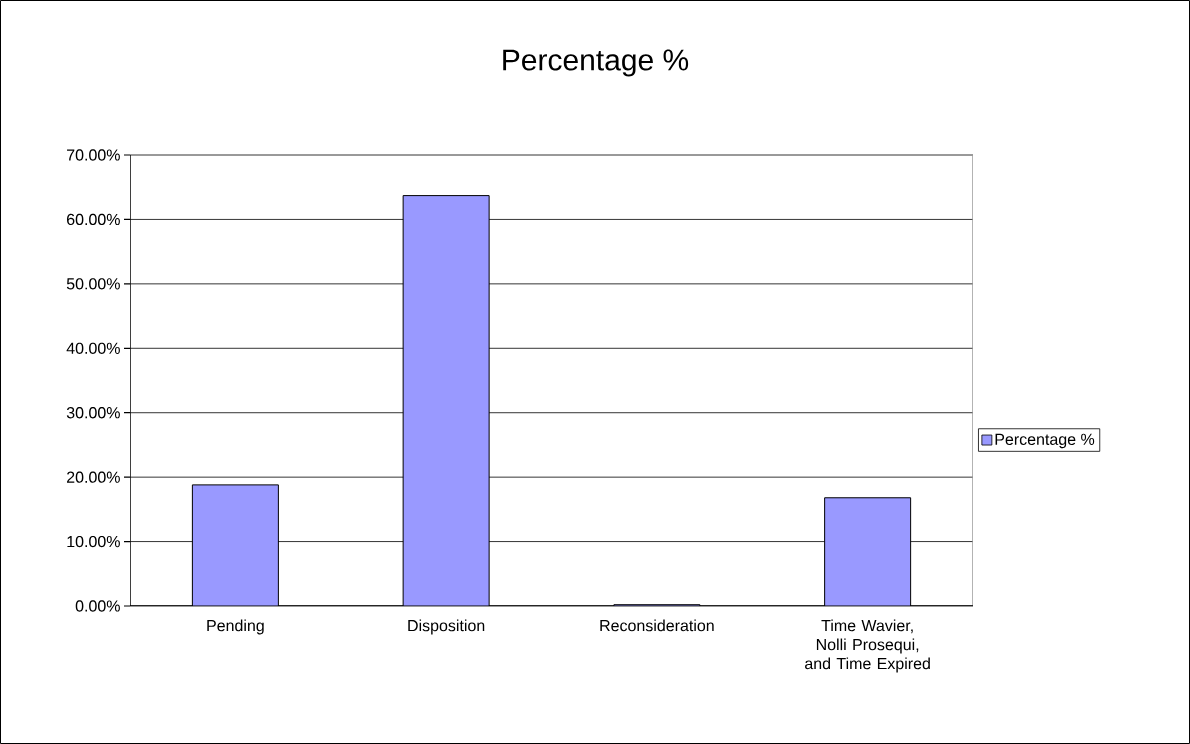 This screenshot has width=1190, height=744. Describe the element at coordinates (93, 477) in the screenshot. I see `y-tick-label: 20.00%` at that location.